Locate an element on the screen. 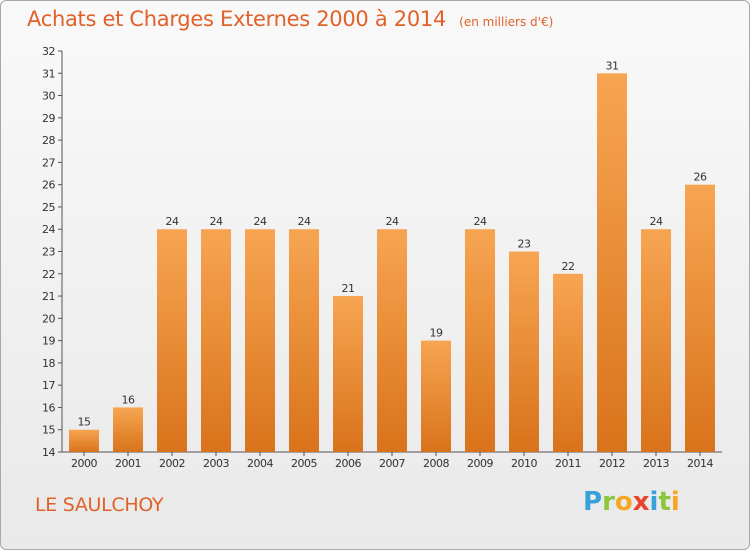 This screenshot has width=750, height=550. data-label: 16 is located at coordinates (128, 399).